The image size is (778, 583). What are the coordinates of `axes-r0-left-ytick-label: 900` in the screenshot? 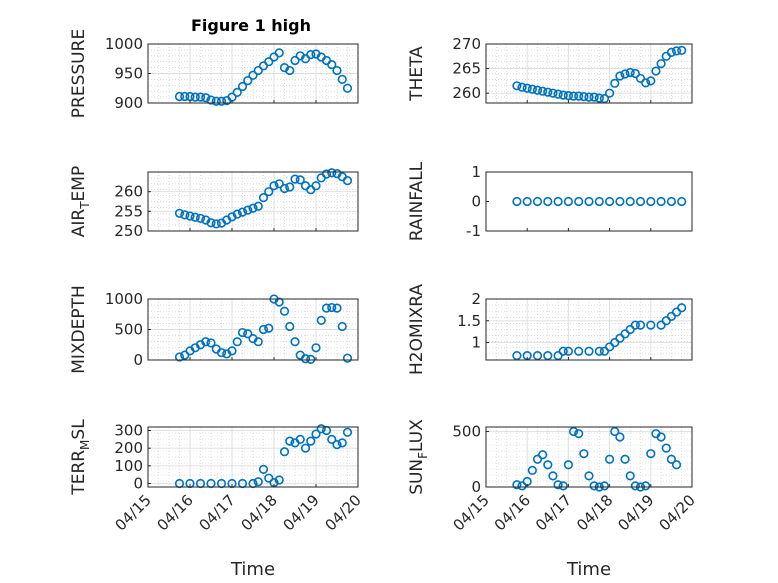 It's located at (128, 103).